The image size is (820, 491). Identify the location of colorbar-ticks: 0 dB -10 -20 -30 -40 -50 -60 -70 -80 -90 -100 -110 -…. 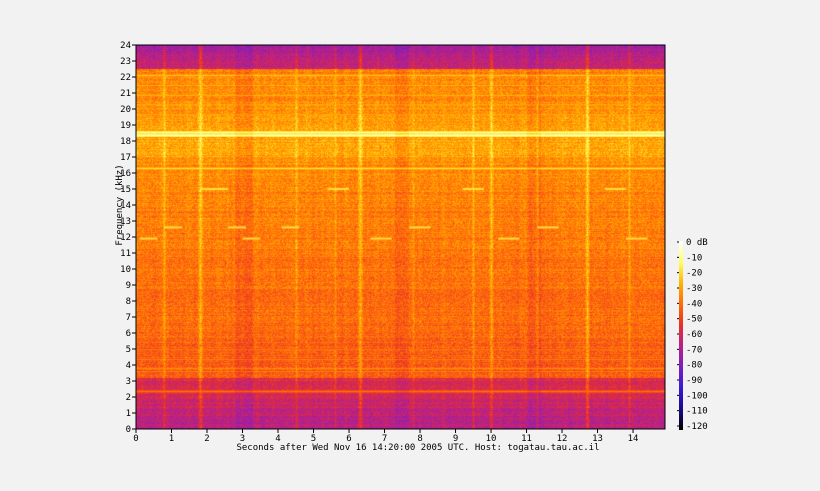
(692, 335).